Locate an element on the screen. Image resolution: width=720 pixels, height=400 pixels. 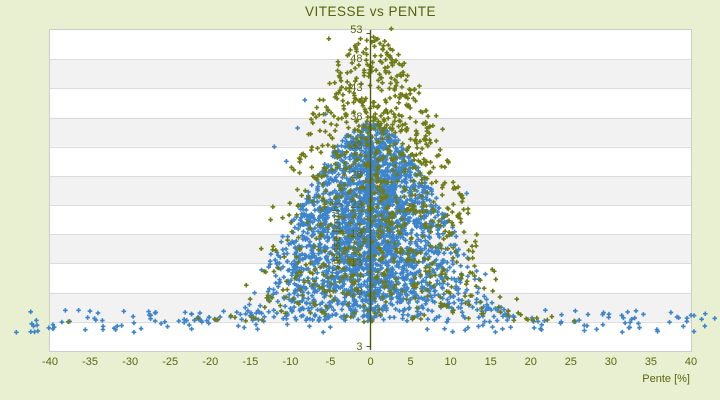
y-tick-label: 43 is located at coordinates (356, 87).